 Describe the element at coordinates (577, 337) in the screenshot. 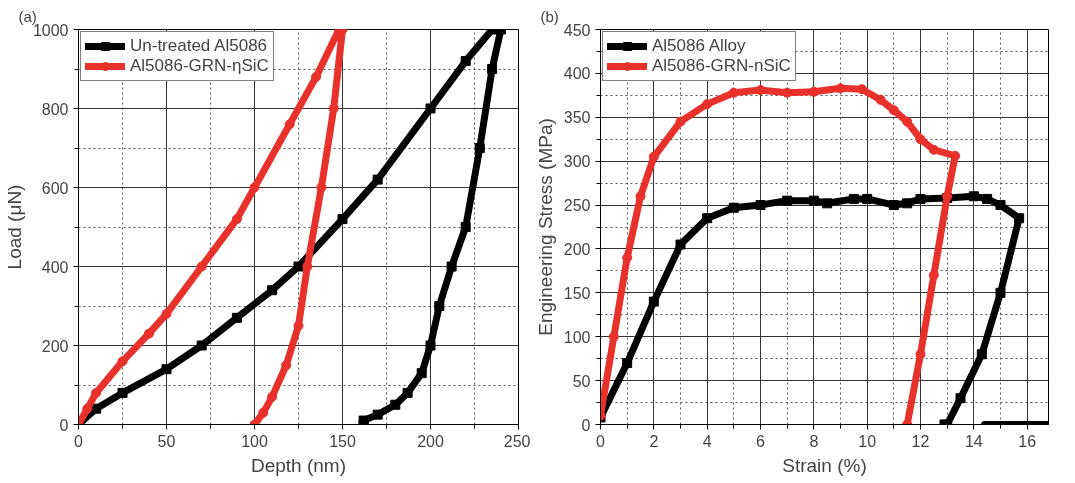

I see `y-tick-label: 100` at that location.